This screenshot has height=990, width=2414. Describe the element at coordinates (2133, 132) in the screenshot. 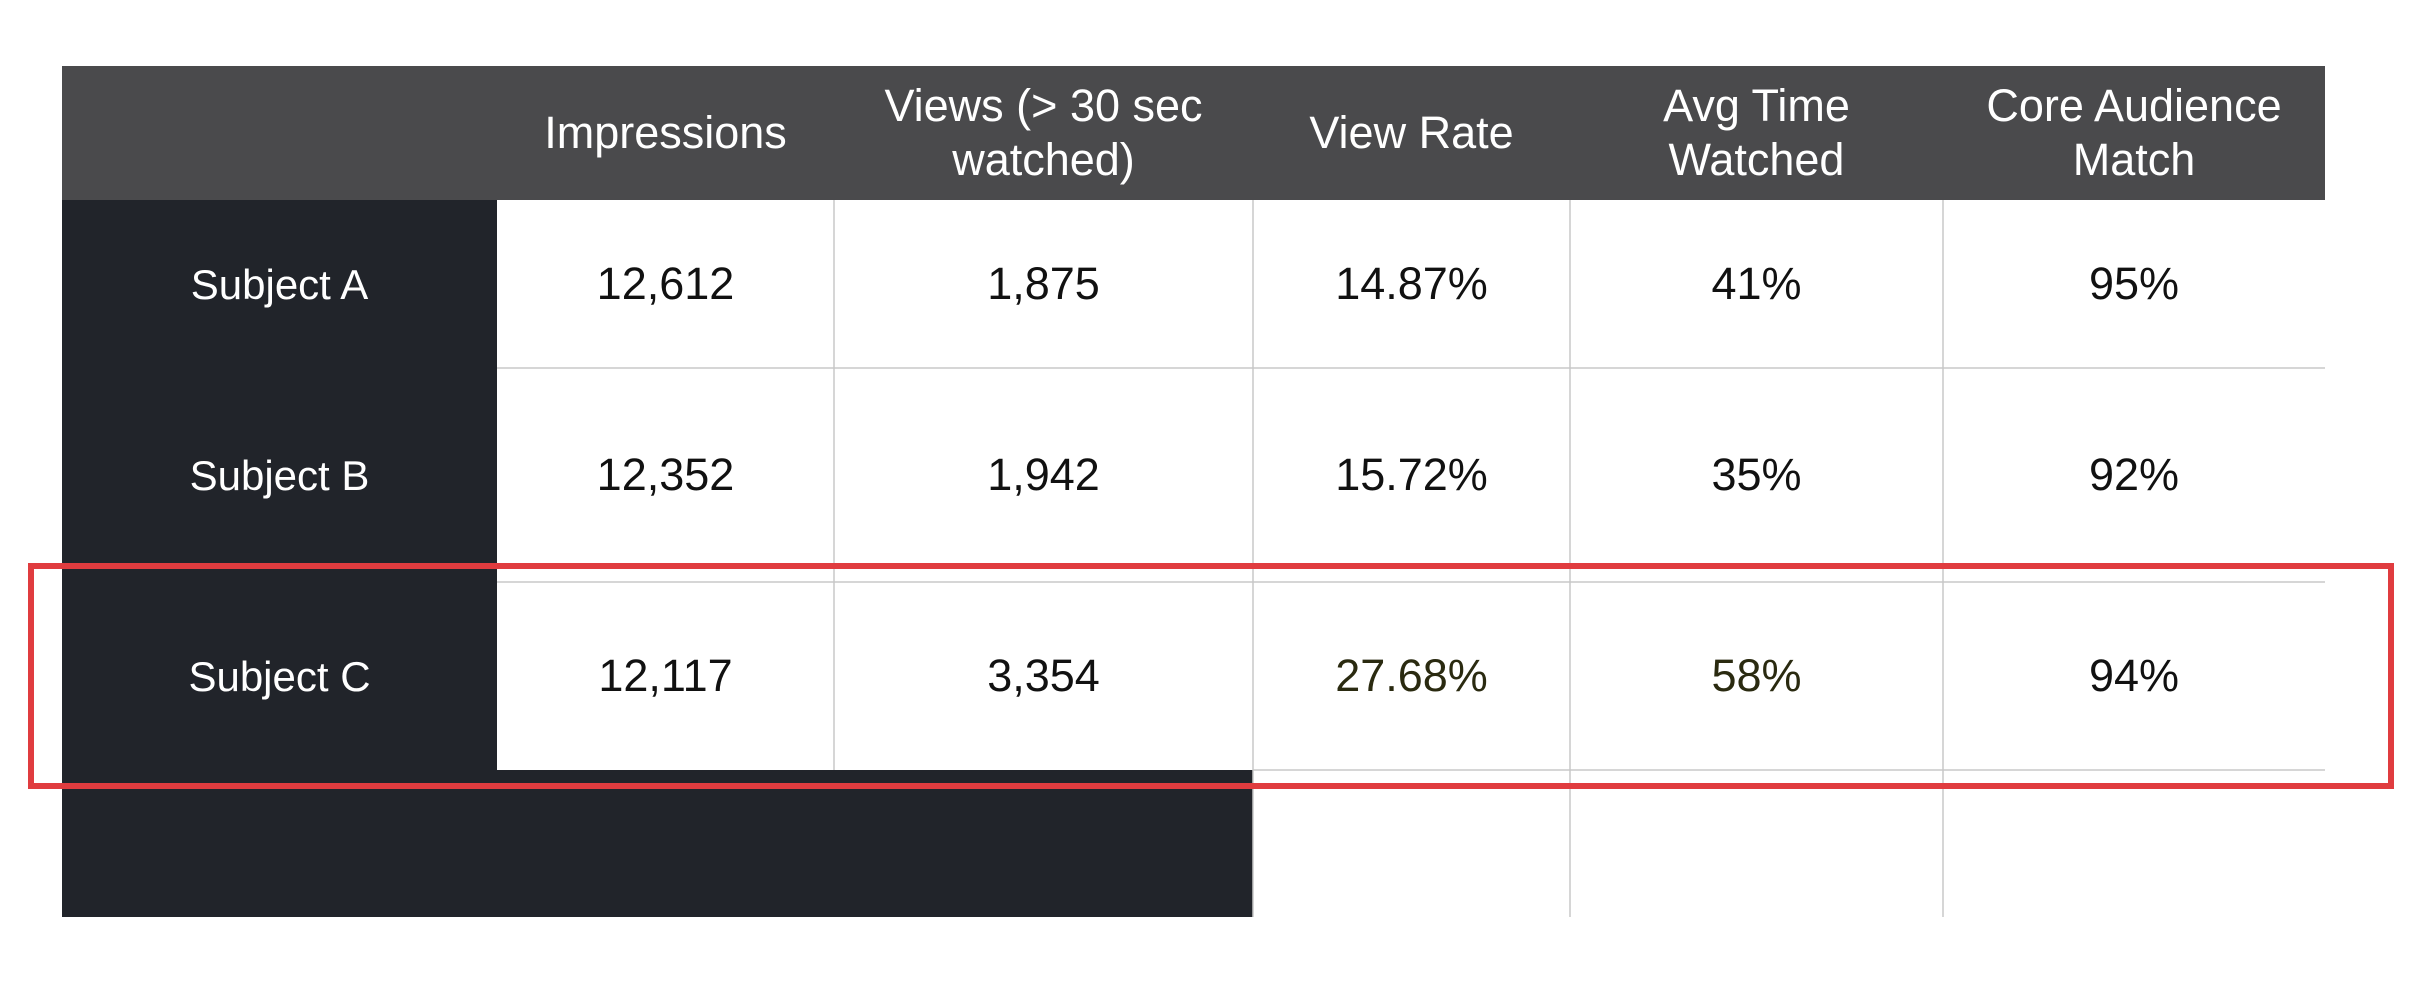

I see `column-header: Core Audience Match` at that location.